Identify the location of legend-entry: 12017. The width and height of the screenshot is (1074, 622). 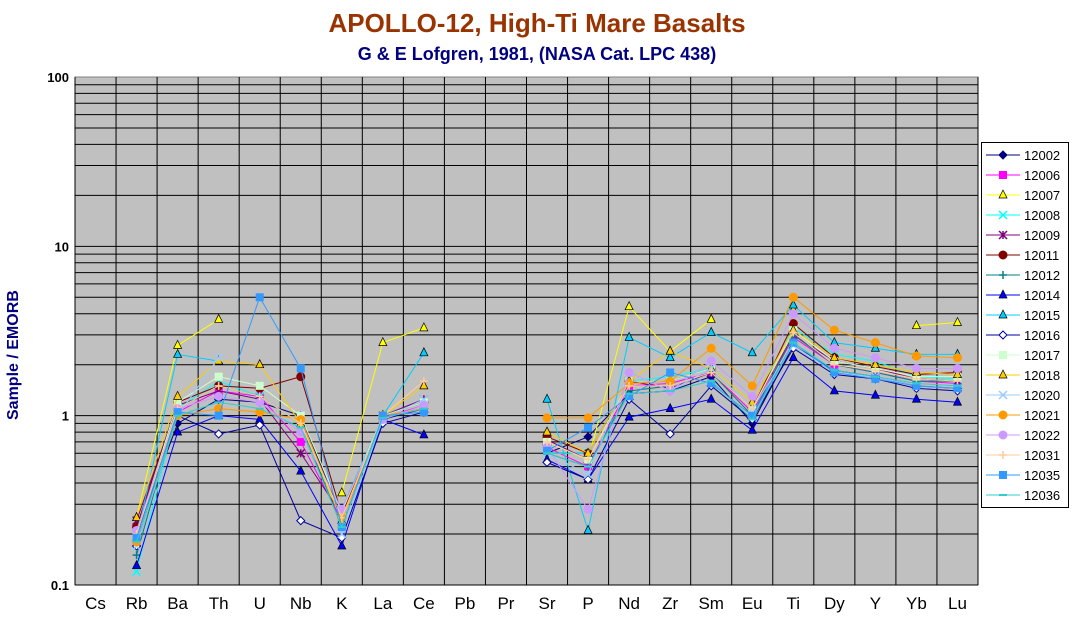
(1025, 355).